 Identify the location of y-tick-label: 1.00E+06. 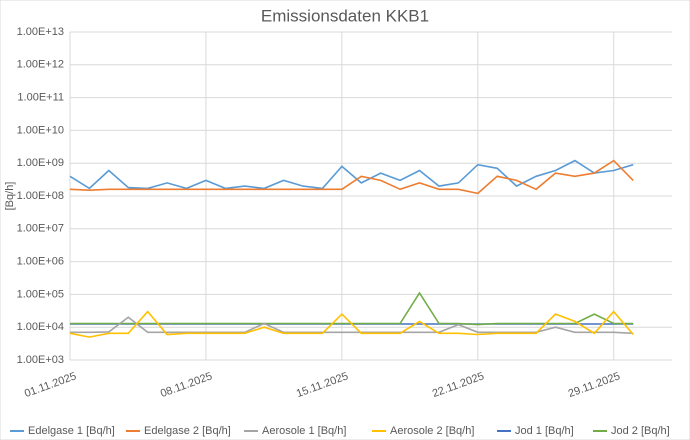
(40, 262).